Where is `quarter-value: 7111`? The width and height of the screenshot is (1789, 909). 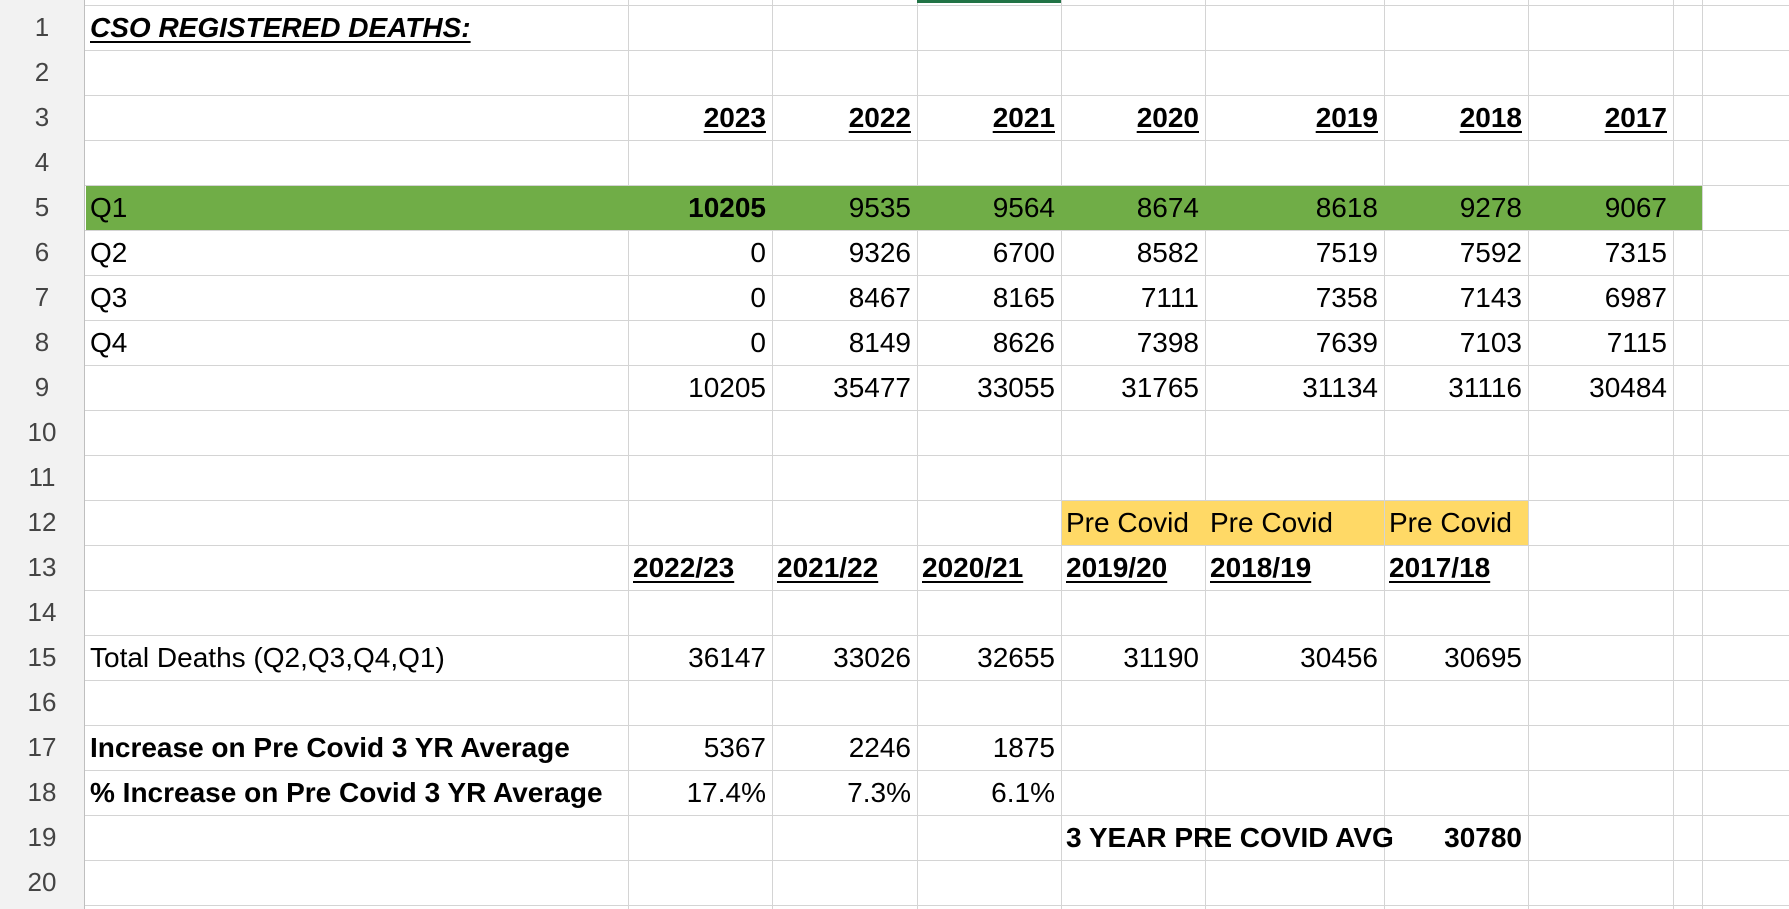
quarter-value: 7111 is located at coordinates (1169, 297).